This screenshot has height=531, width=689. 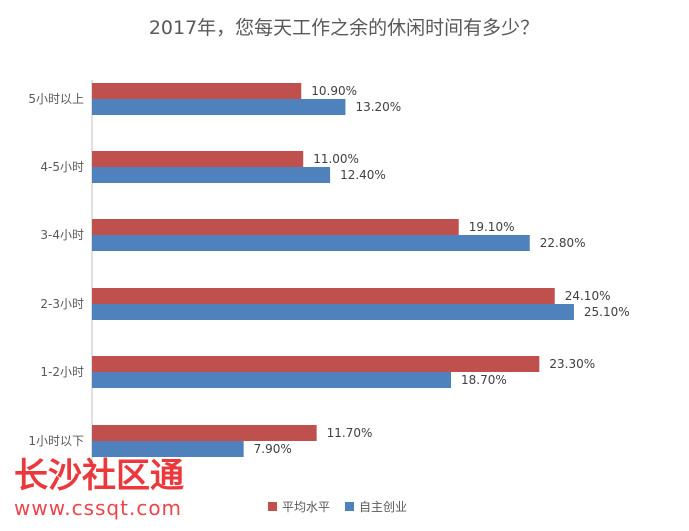 I want to click on watermark-name: 长沙社区通, so click(x=99, y=476).